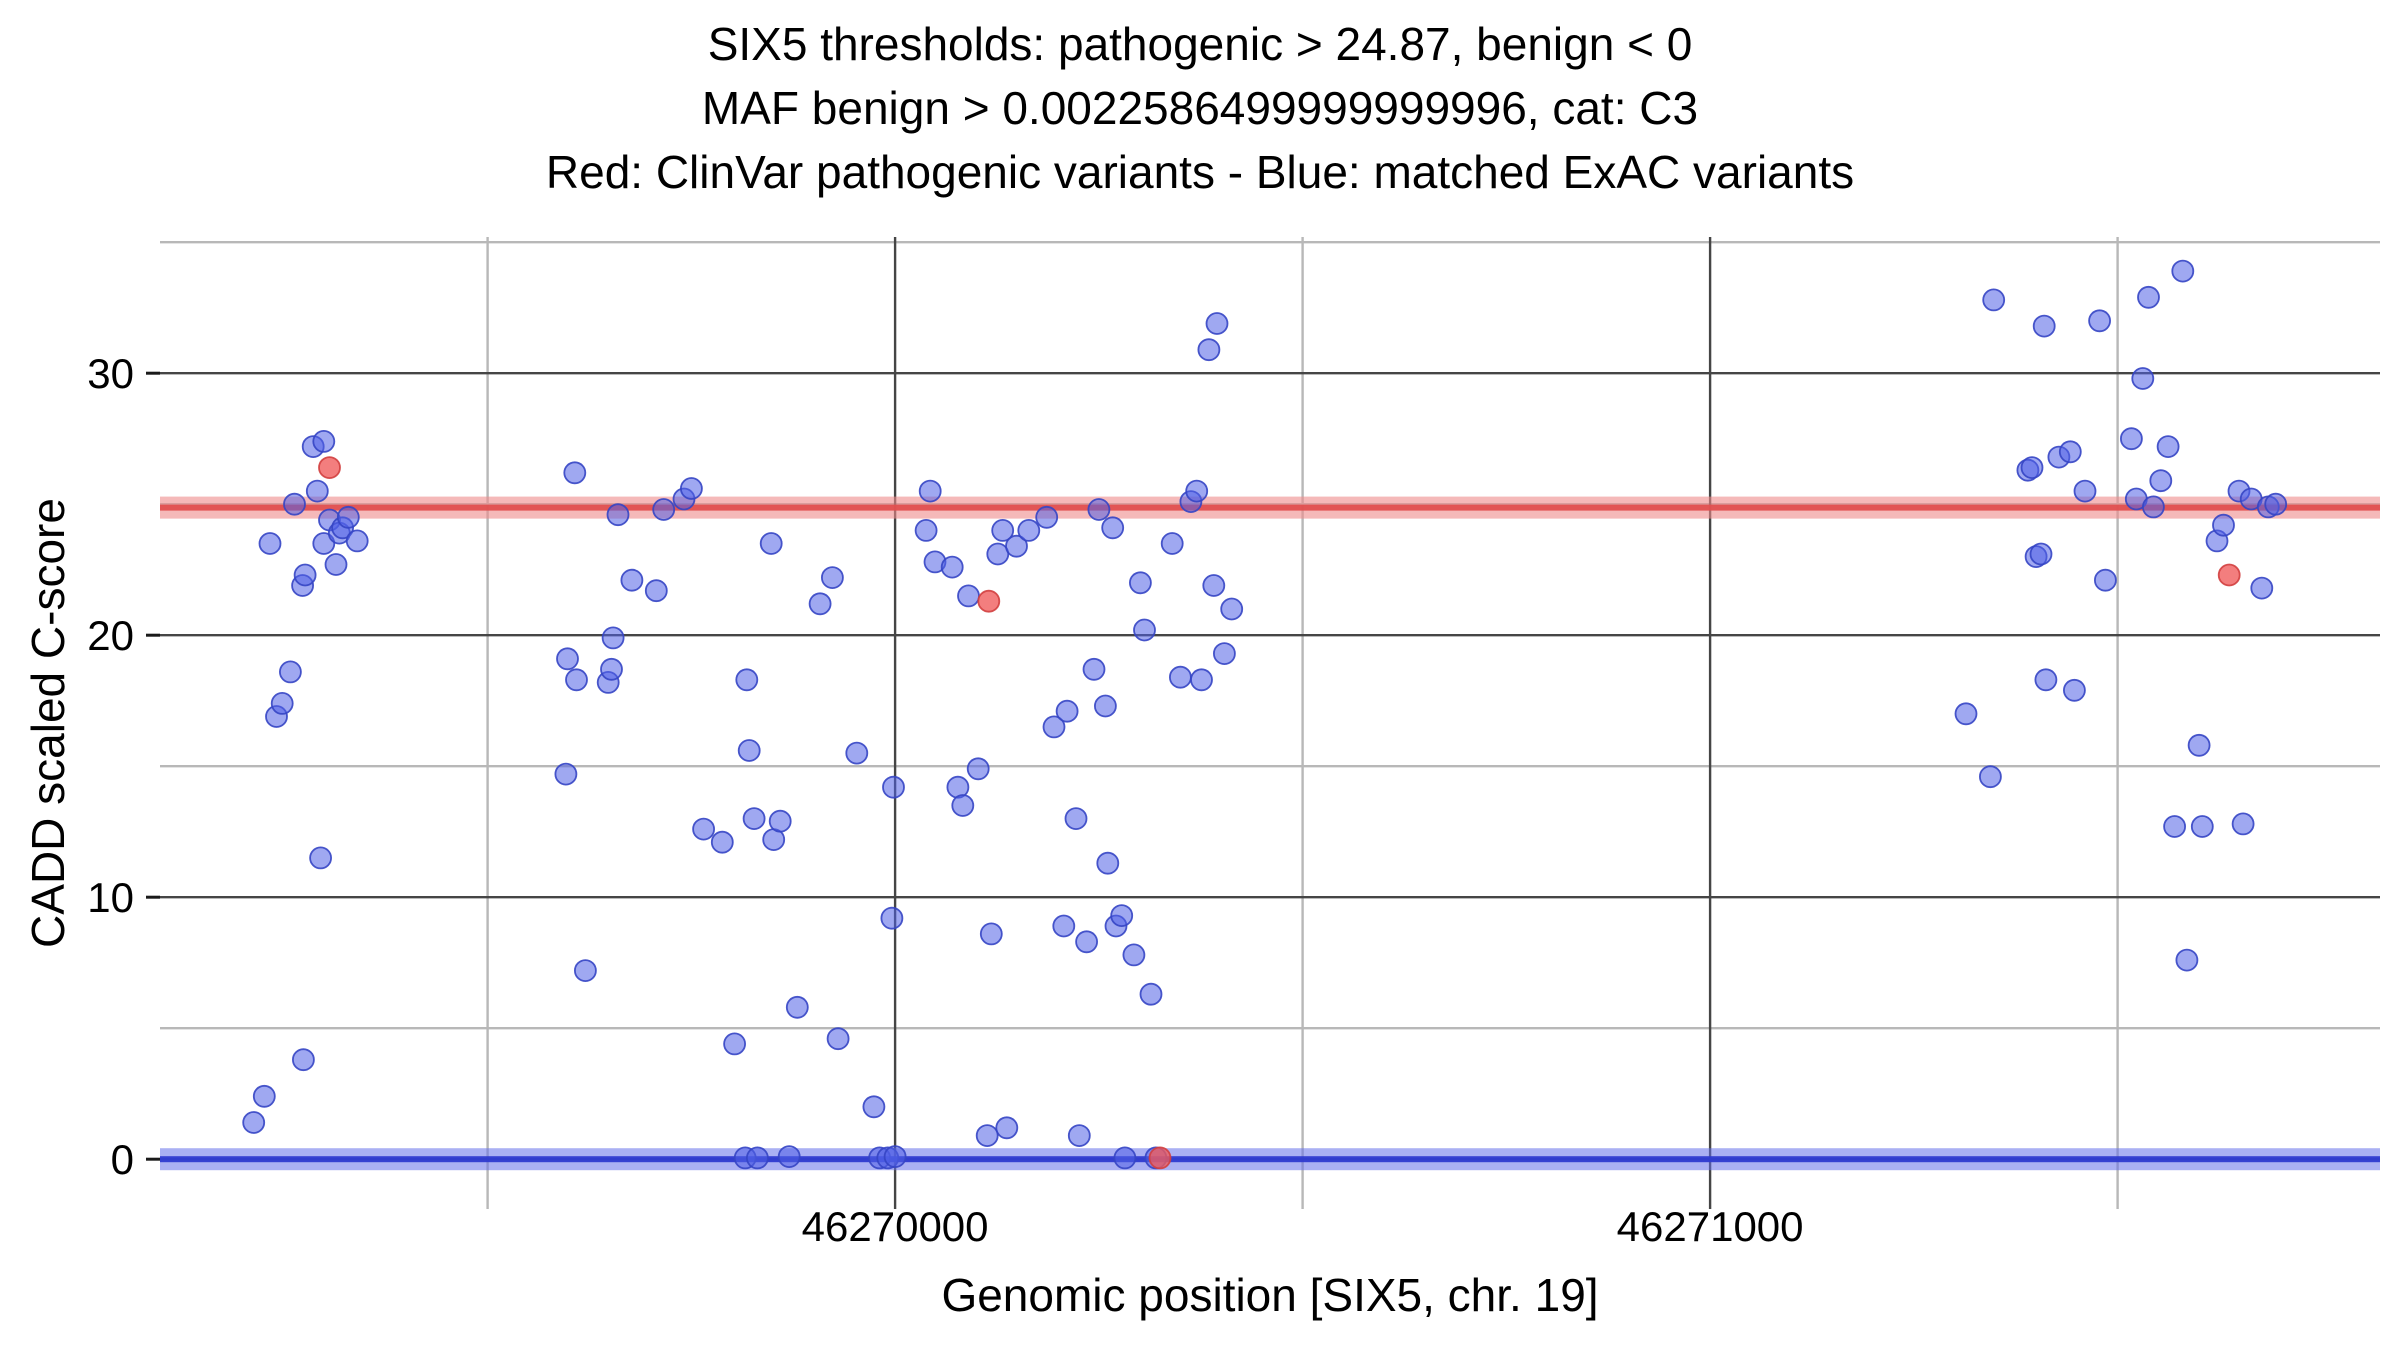  Describe the element at coordinates (110, 635) in the screenshot. I see `y-axis-tick-label: 20` at that location.